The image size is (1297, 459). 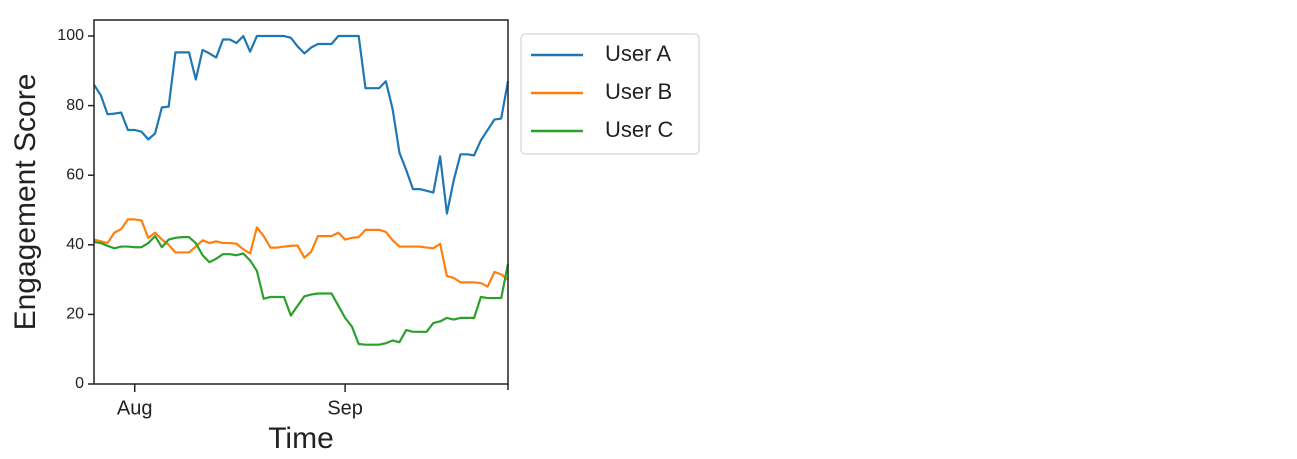 What do you see at coordinates (75, 314) in the screenshot?
I see `y-tick-label: 20` at bounding box center [75, 314].